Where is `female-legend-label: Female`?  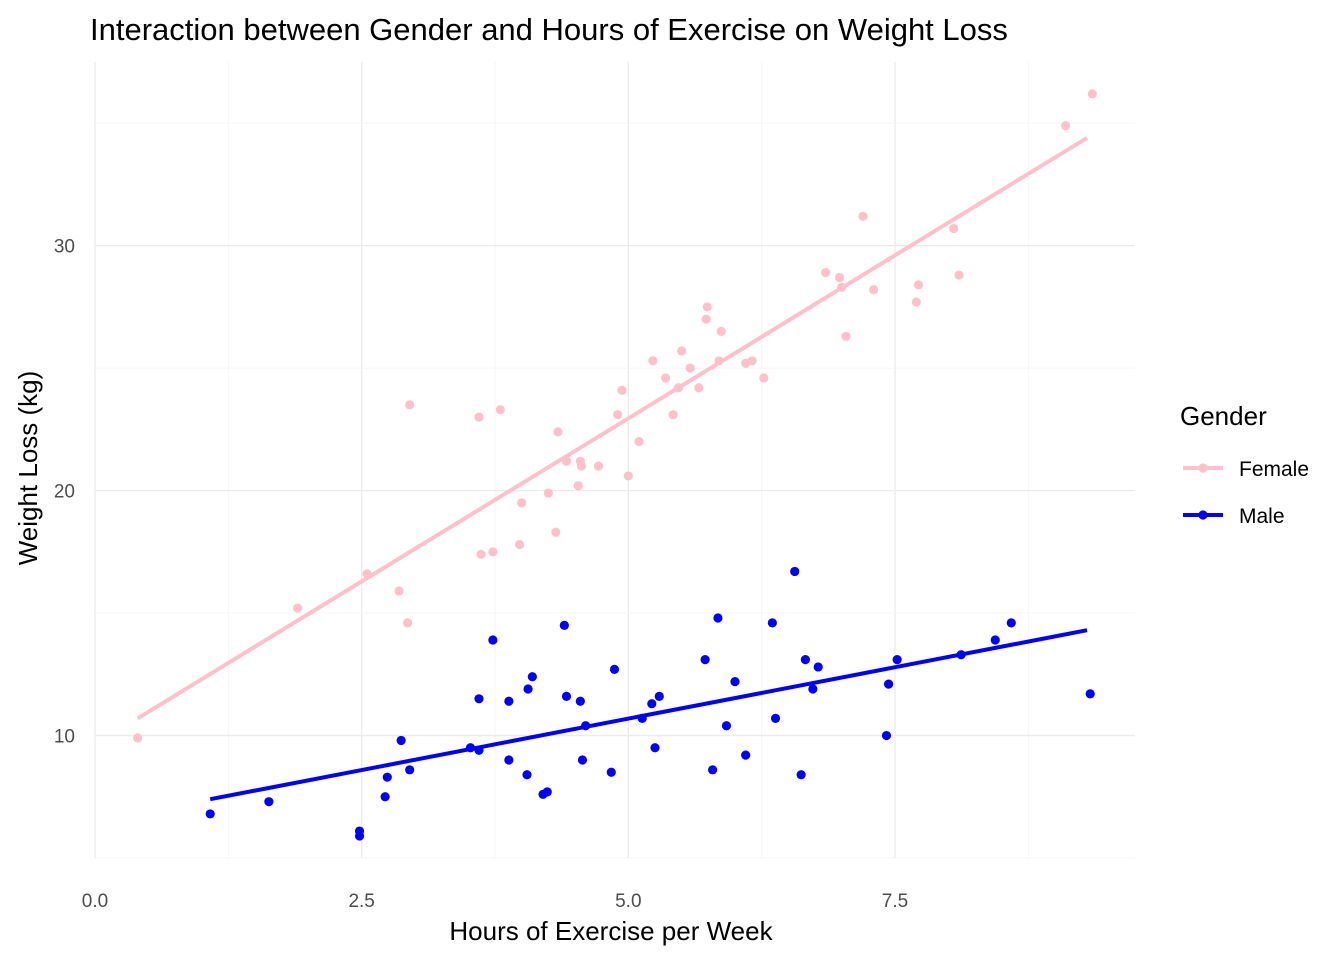 female-legend-label: Female is located at coordinates (1274, 469).